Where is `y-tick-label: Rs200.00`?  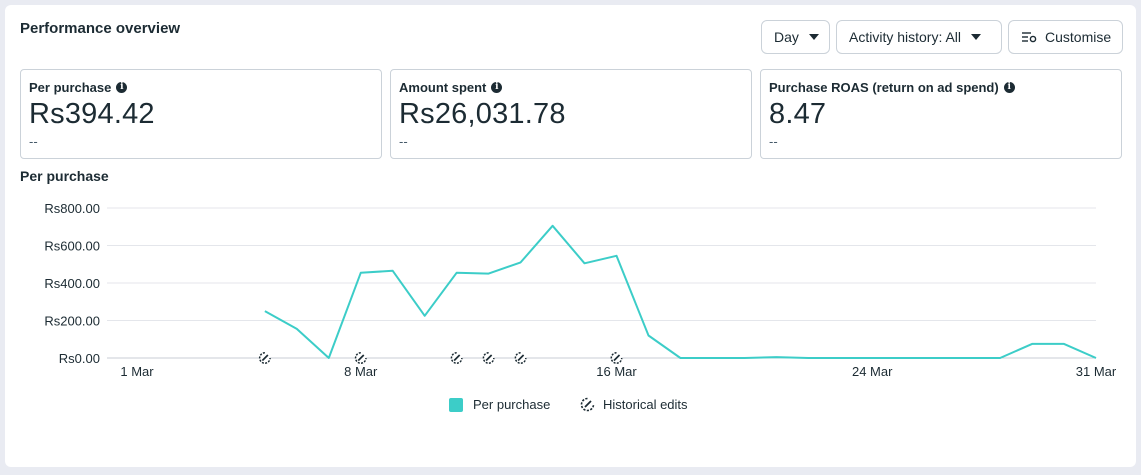
y-tick-label: Rs200.00 is located at coordinates (72, 321).